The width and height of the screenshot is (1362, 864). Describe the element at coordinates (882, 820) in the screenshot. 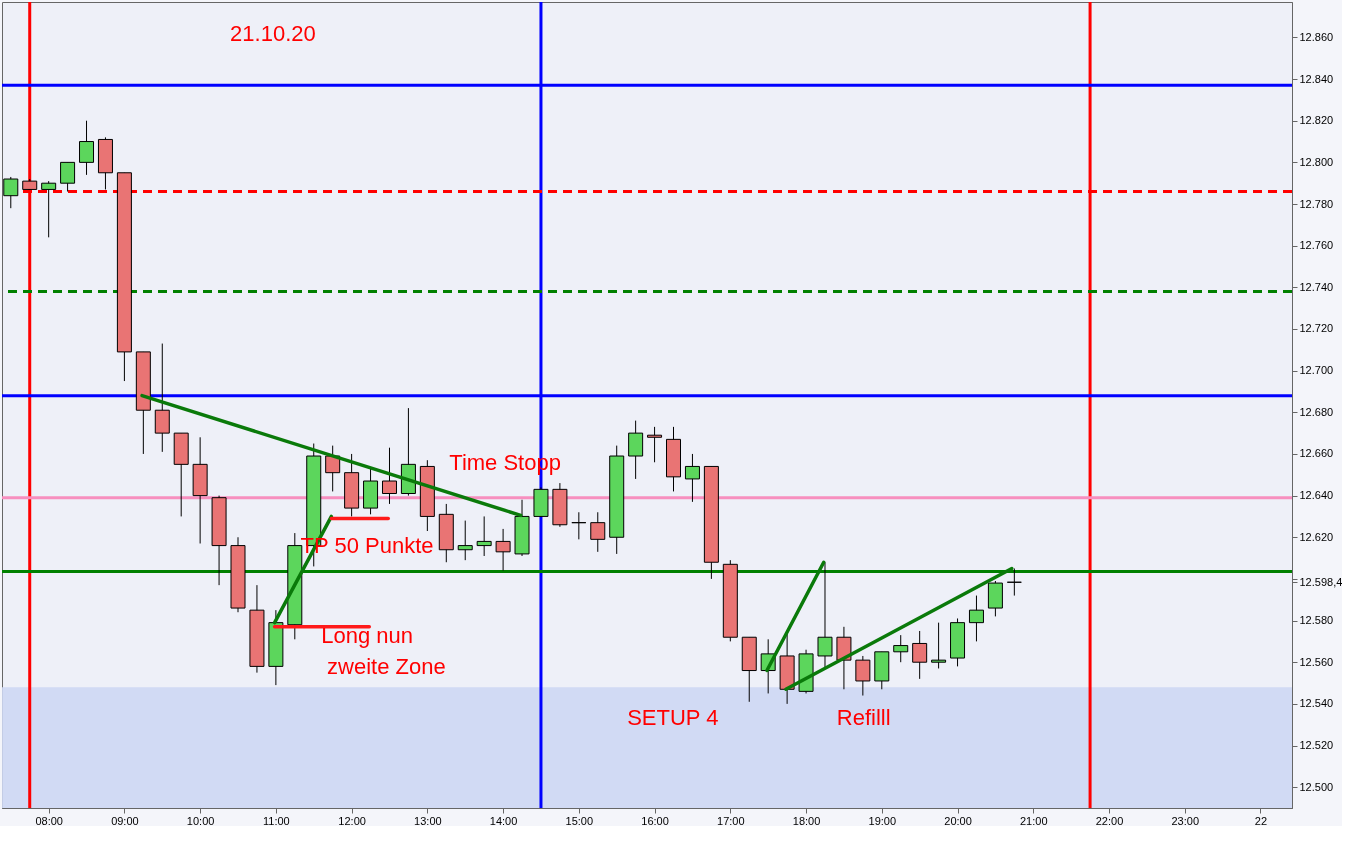

I see `x-tick-label: 19:00` at that location.